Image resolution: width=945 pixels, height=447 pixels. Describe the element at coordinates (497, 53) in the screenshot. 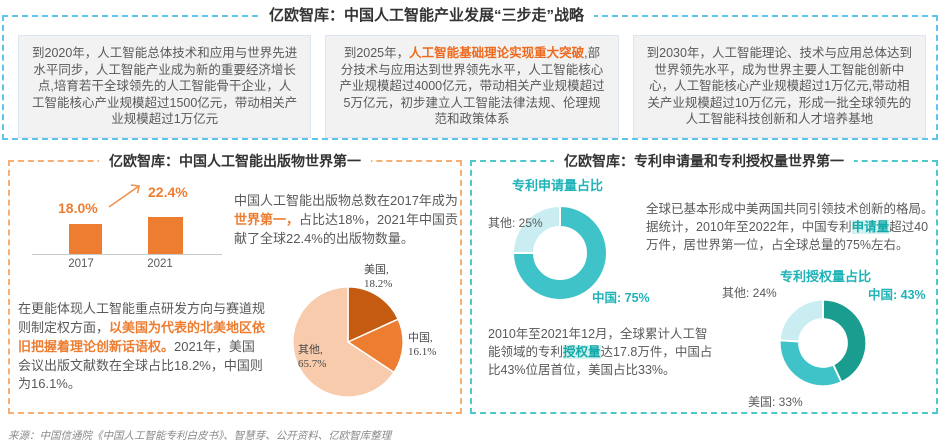

I see `milestone-2025-highlight: 人工智能基础理论实现重大突破` at that location.